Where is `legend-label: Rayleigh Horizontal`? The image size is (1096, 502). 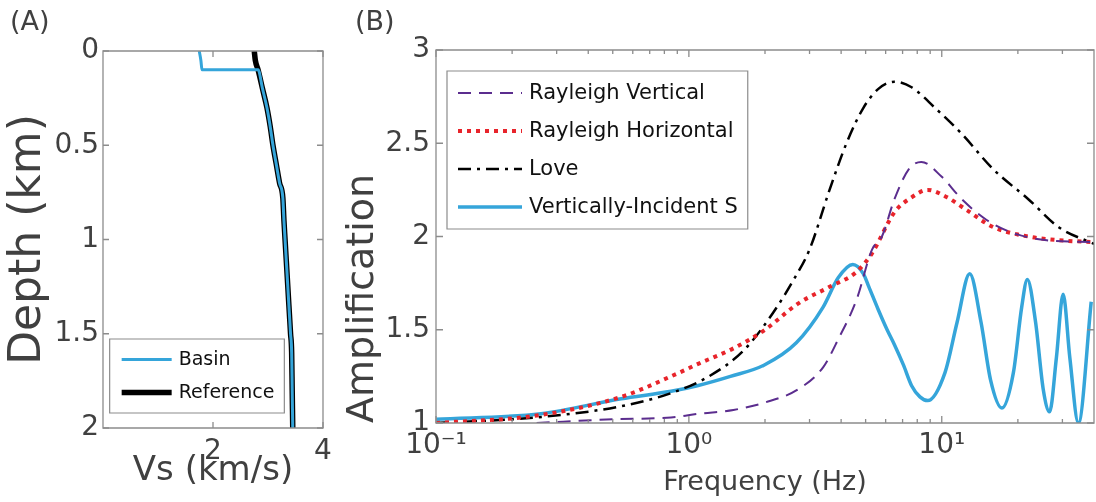 legend-label: Rayleigh Horizontal is located at coordinates (631, 130).